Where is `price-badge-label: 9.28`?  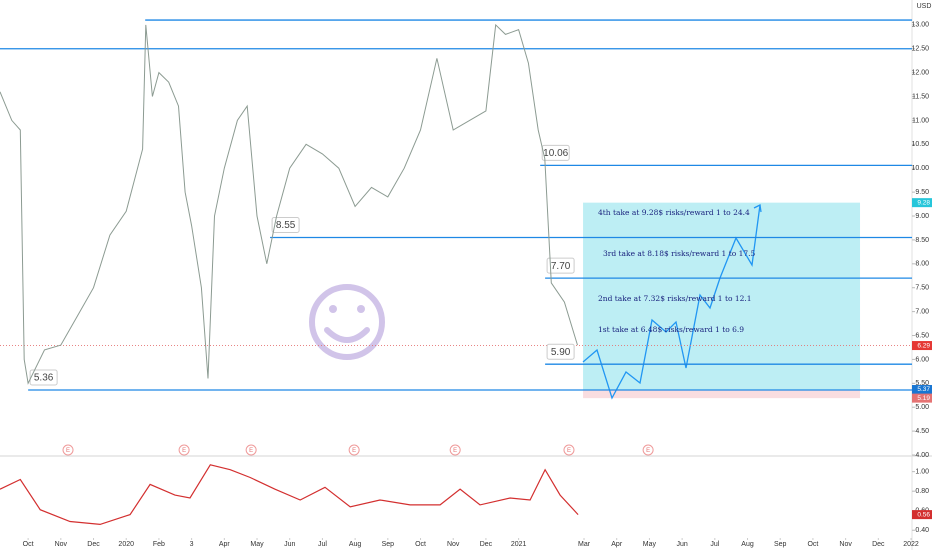 price-badge-label: 9.28 is located at coordinates (923, 202).